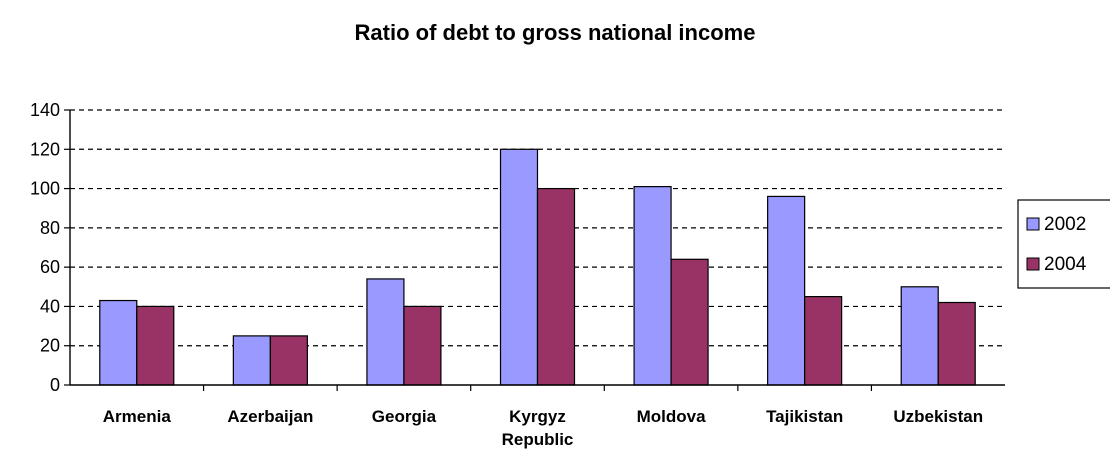 The width and height of the screenshot is (1110, 459). Describe the element at coordinates (1033, 264) in the screenshot. I see `legend-swatch-2004` at that location.